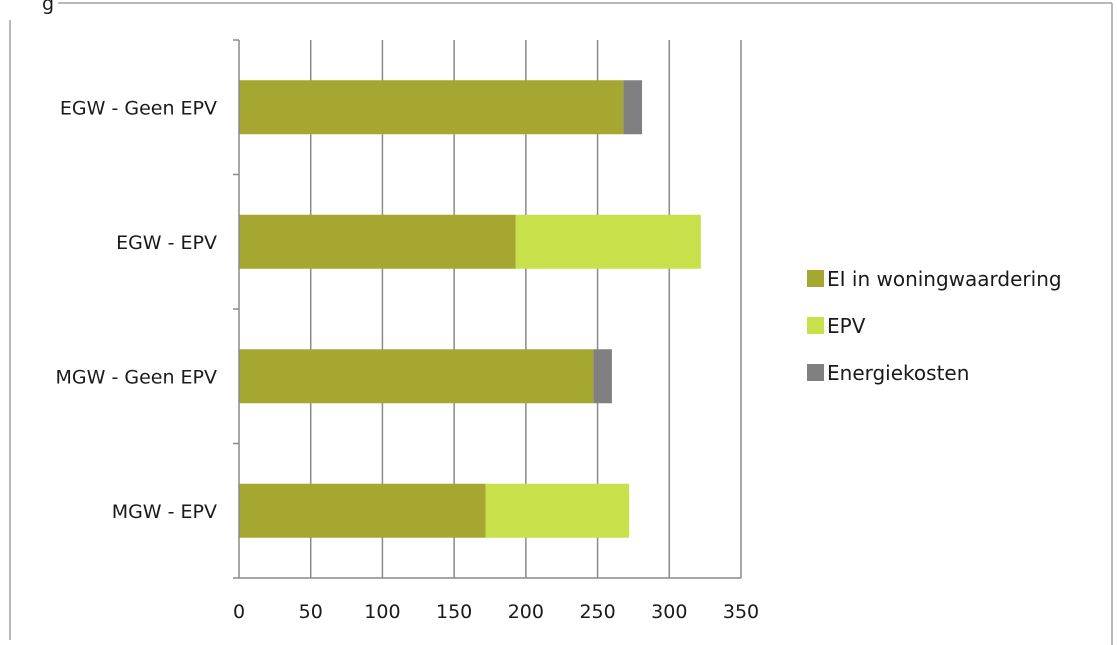  Describe the element at coordinates (526, 612) in the screenshot. I see `x-tick-label: 200` at that location.